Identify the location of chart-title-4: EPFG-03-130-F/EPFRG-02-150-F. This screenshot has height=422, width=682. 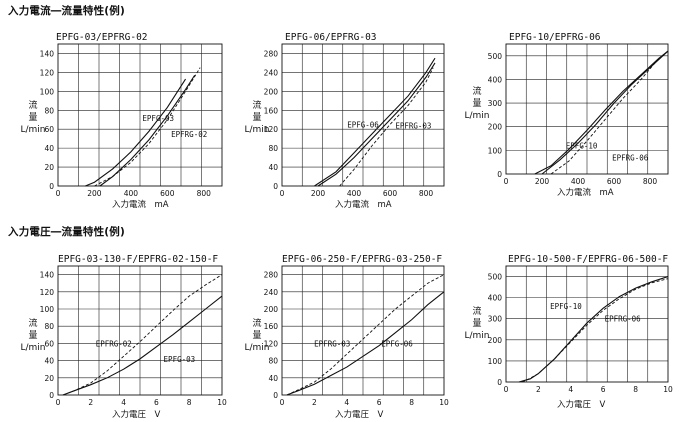
(138, 259).